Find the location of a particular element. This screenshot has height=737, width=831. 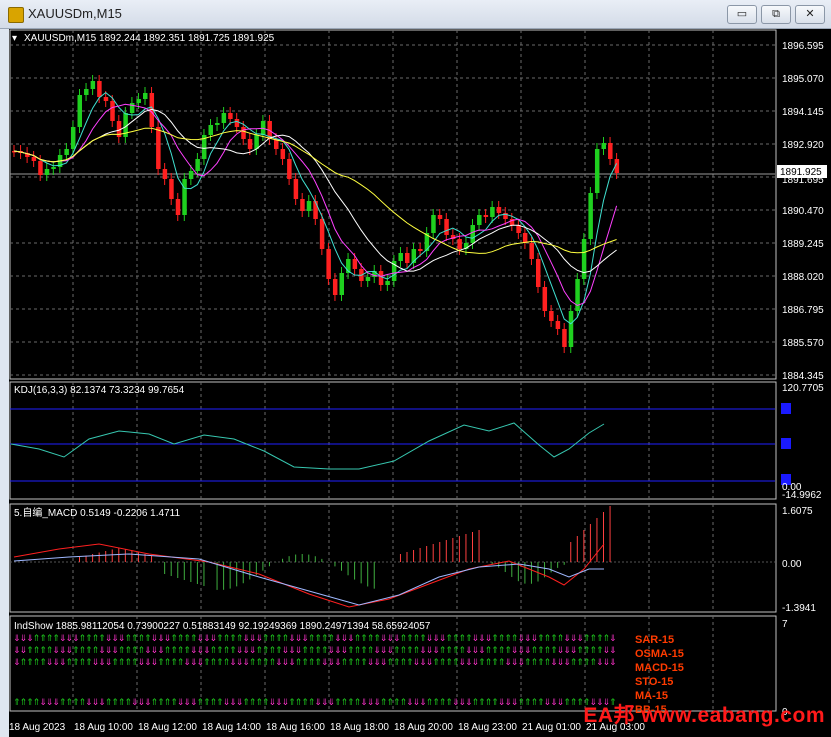

macd-signal-line is located at coordinates (309, 575).